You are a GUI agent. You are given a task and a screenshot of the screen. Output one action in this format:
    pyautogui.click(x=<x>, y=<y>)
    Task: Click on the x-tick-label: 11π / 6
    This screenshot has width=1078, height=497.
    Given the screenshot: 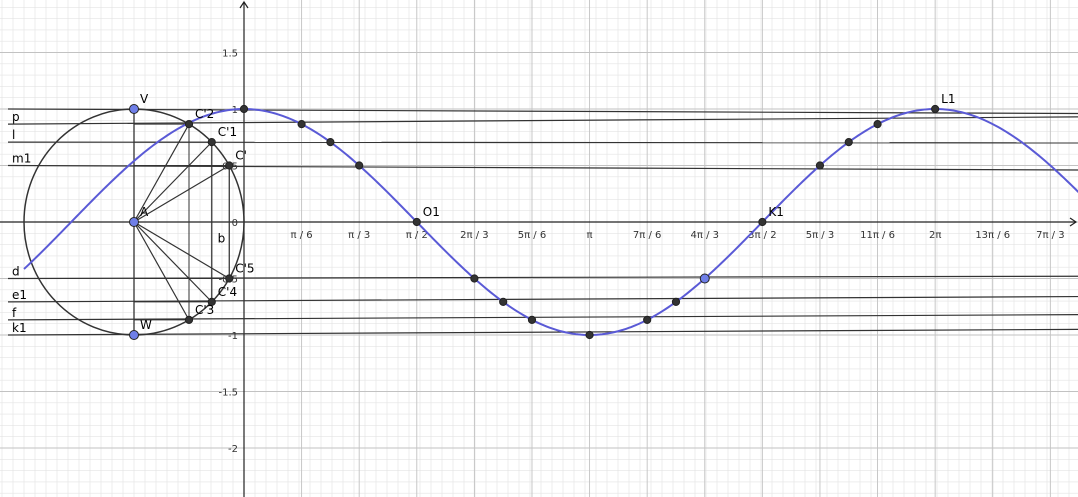 What is the action you would take?
    pyautogui.click(x=877, y=235)
    